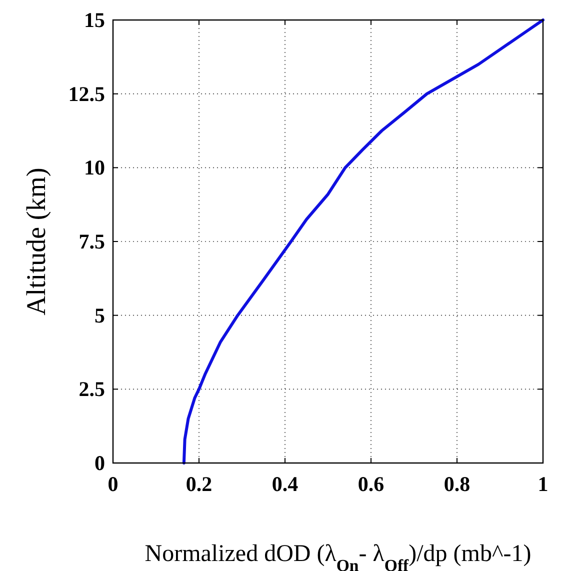  Describe the element at coordinates (91, 242) in the screenshot. I see `y-tick-label: 7.5` at that location.